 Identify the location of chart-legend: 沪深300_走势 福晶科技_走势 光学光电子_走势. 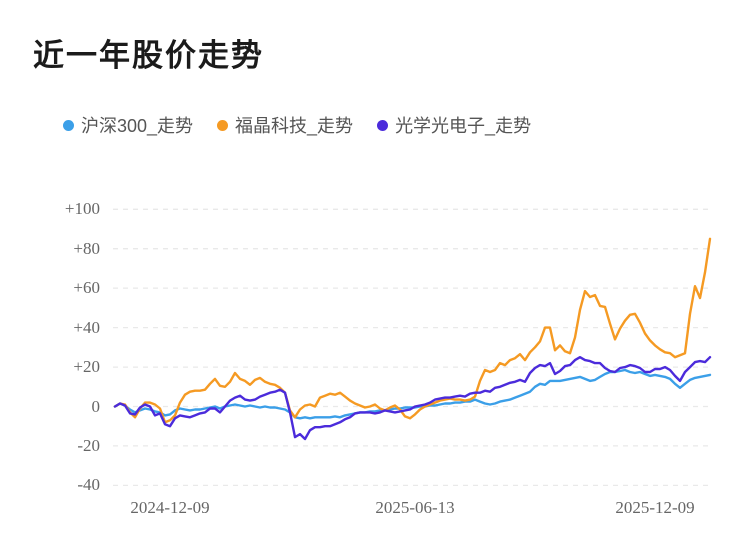
(297, 125).